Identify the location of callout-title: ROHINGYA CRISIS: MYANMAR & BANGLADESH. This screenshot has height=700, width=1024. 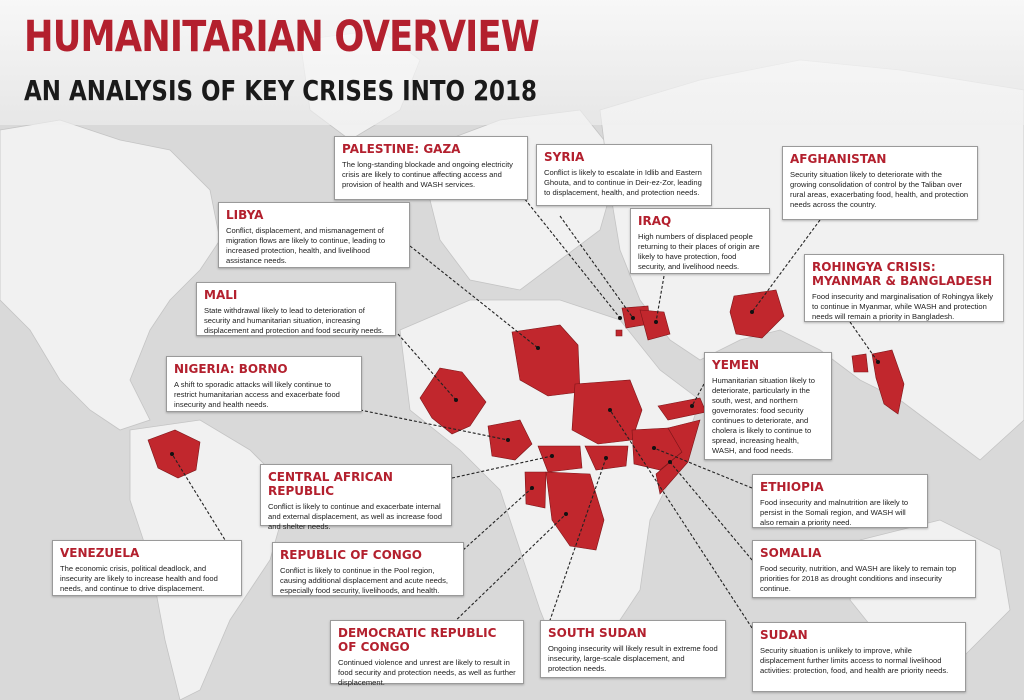
(902, 274).